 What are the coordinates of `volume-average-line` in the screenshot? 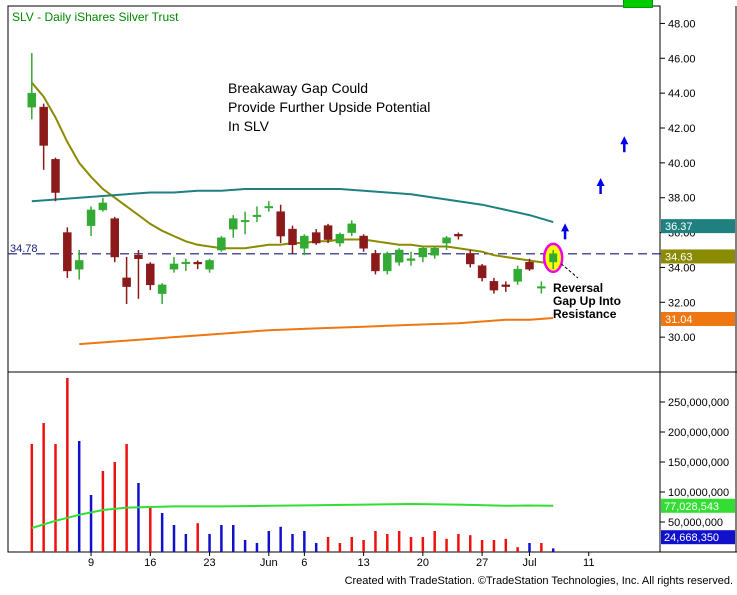 It's located at (292, 515).